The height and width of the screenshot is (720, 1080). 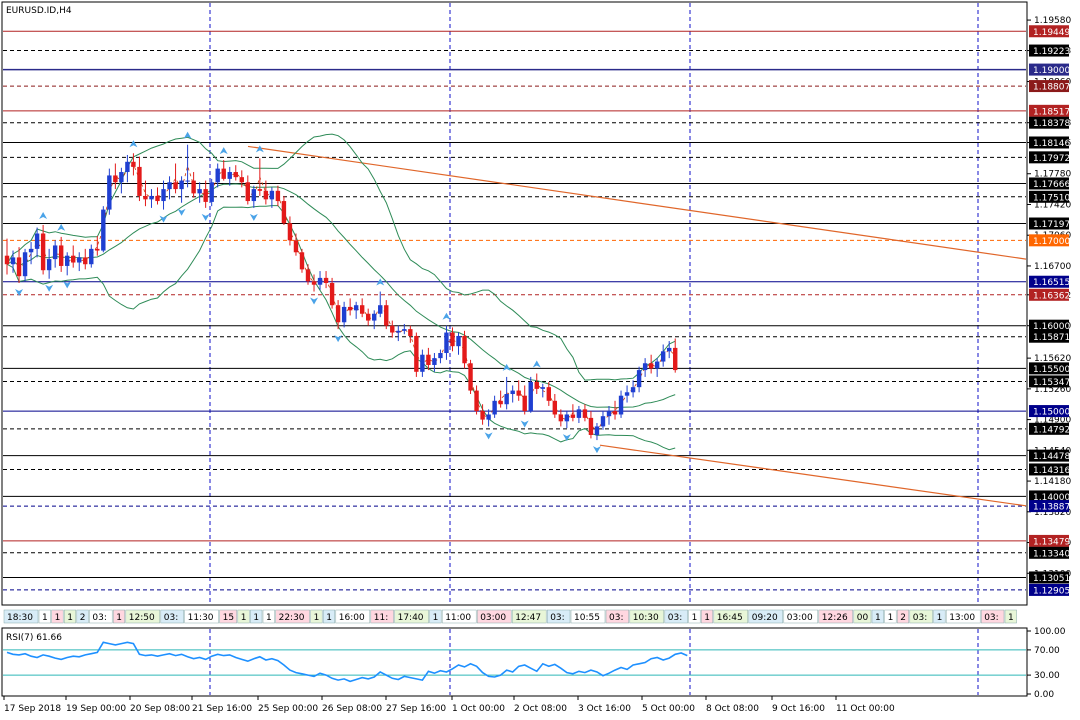 What do you see at coordinates (765, 618) in the screenshot?
I see `date-tag: 09:20` at bounding box center [765, 618].